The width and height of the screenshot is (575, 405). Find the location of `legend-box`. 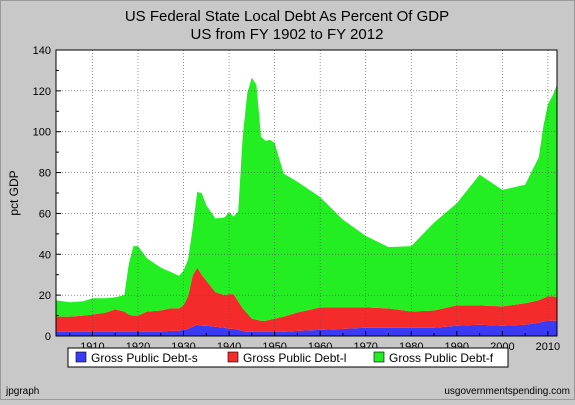

legend-box is located at coordinates (288, 357).